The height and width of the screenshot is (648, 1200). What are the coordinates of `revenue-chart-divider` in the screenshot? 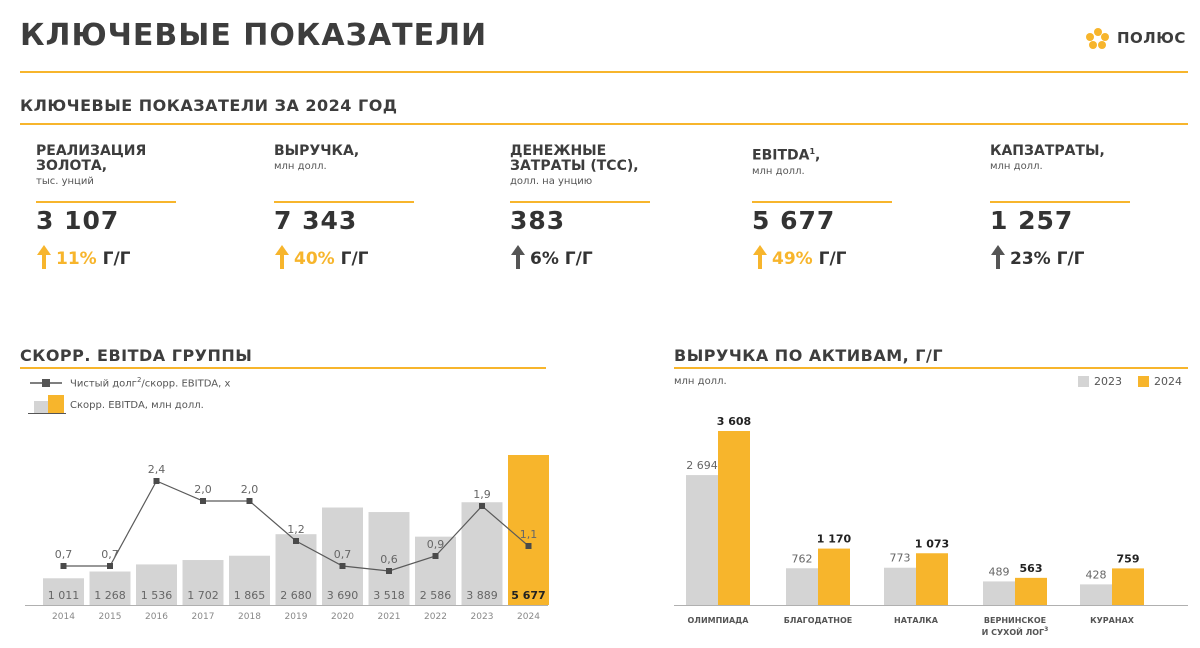 It's located at (931, 368).